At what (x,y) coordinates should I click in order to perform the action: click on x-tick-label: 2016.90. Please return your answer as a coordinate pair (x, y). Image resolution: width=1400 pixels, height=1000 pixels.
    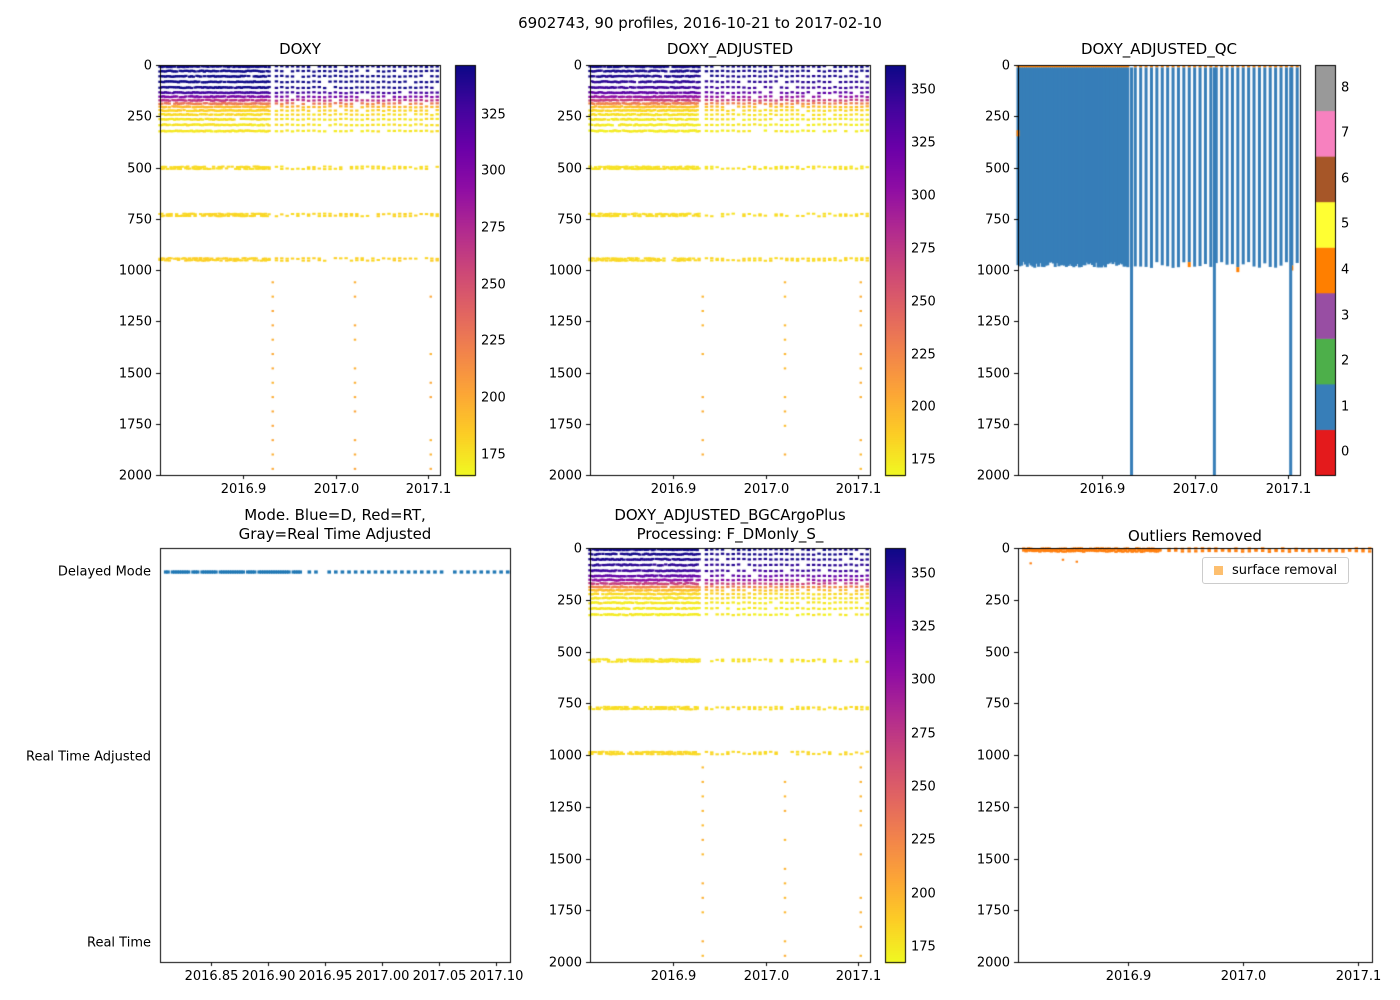
    Looking at the image, I should click on (268, 976).